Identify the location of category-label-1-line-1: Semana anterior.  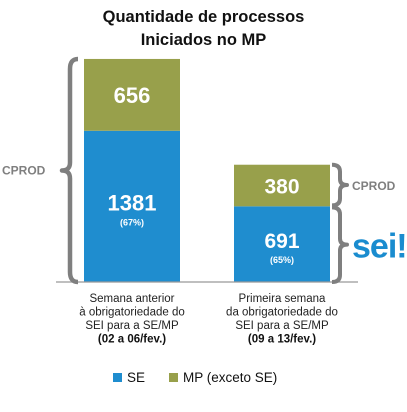
(131, 299).